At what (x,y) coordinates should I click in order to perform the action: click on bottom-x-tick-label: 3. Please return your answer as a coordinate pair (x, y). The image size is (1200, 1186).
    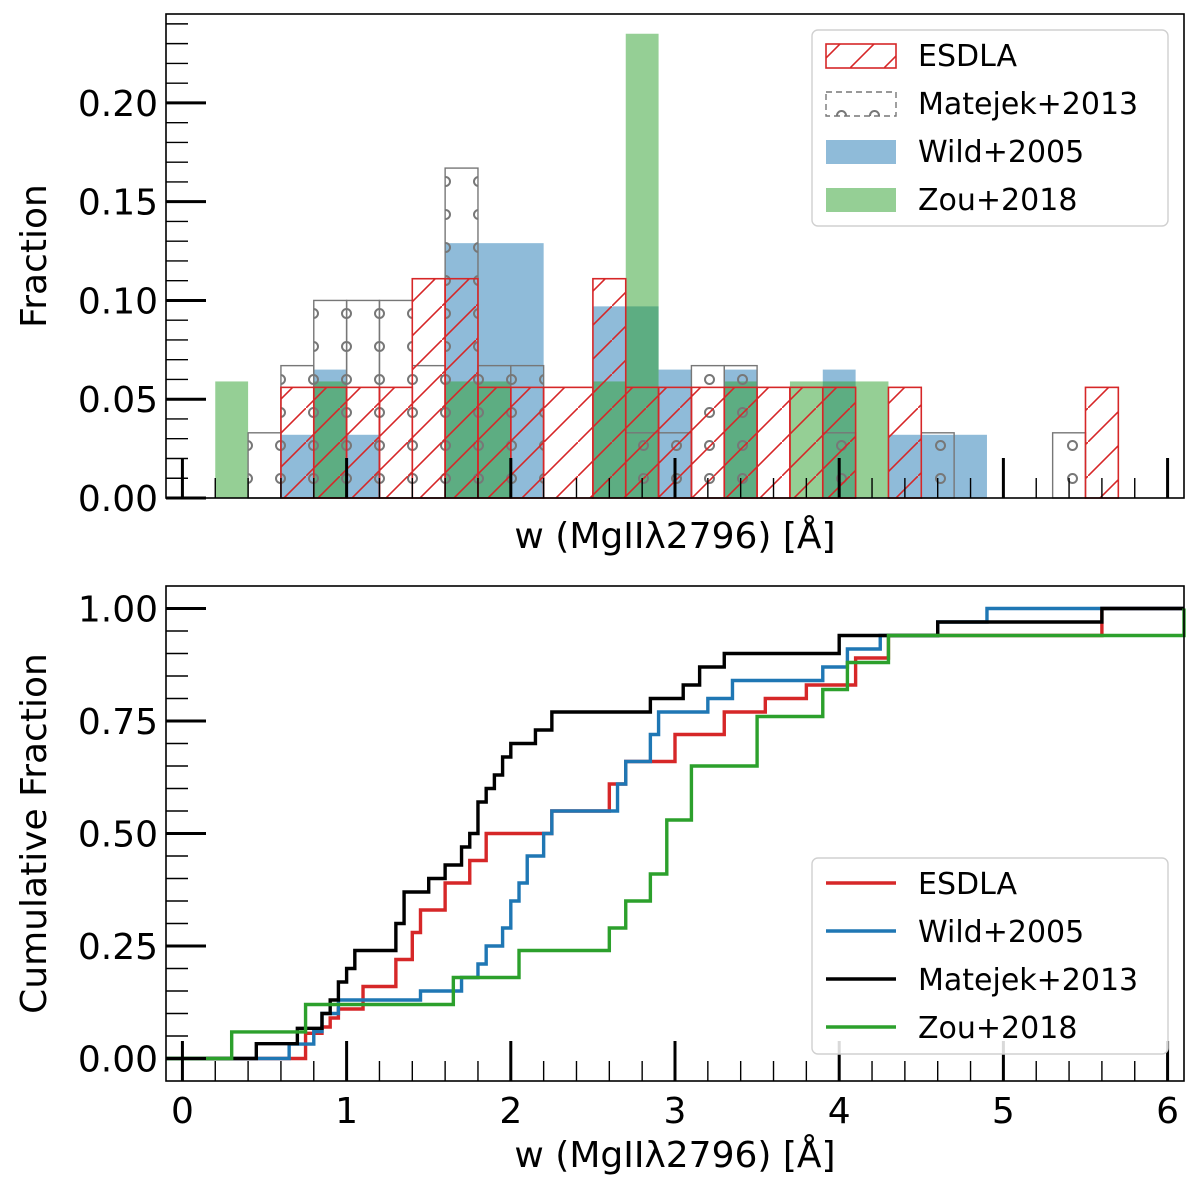
    Looking at the image, I should click on (675, 1111).